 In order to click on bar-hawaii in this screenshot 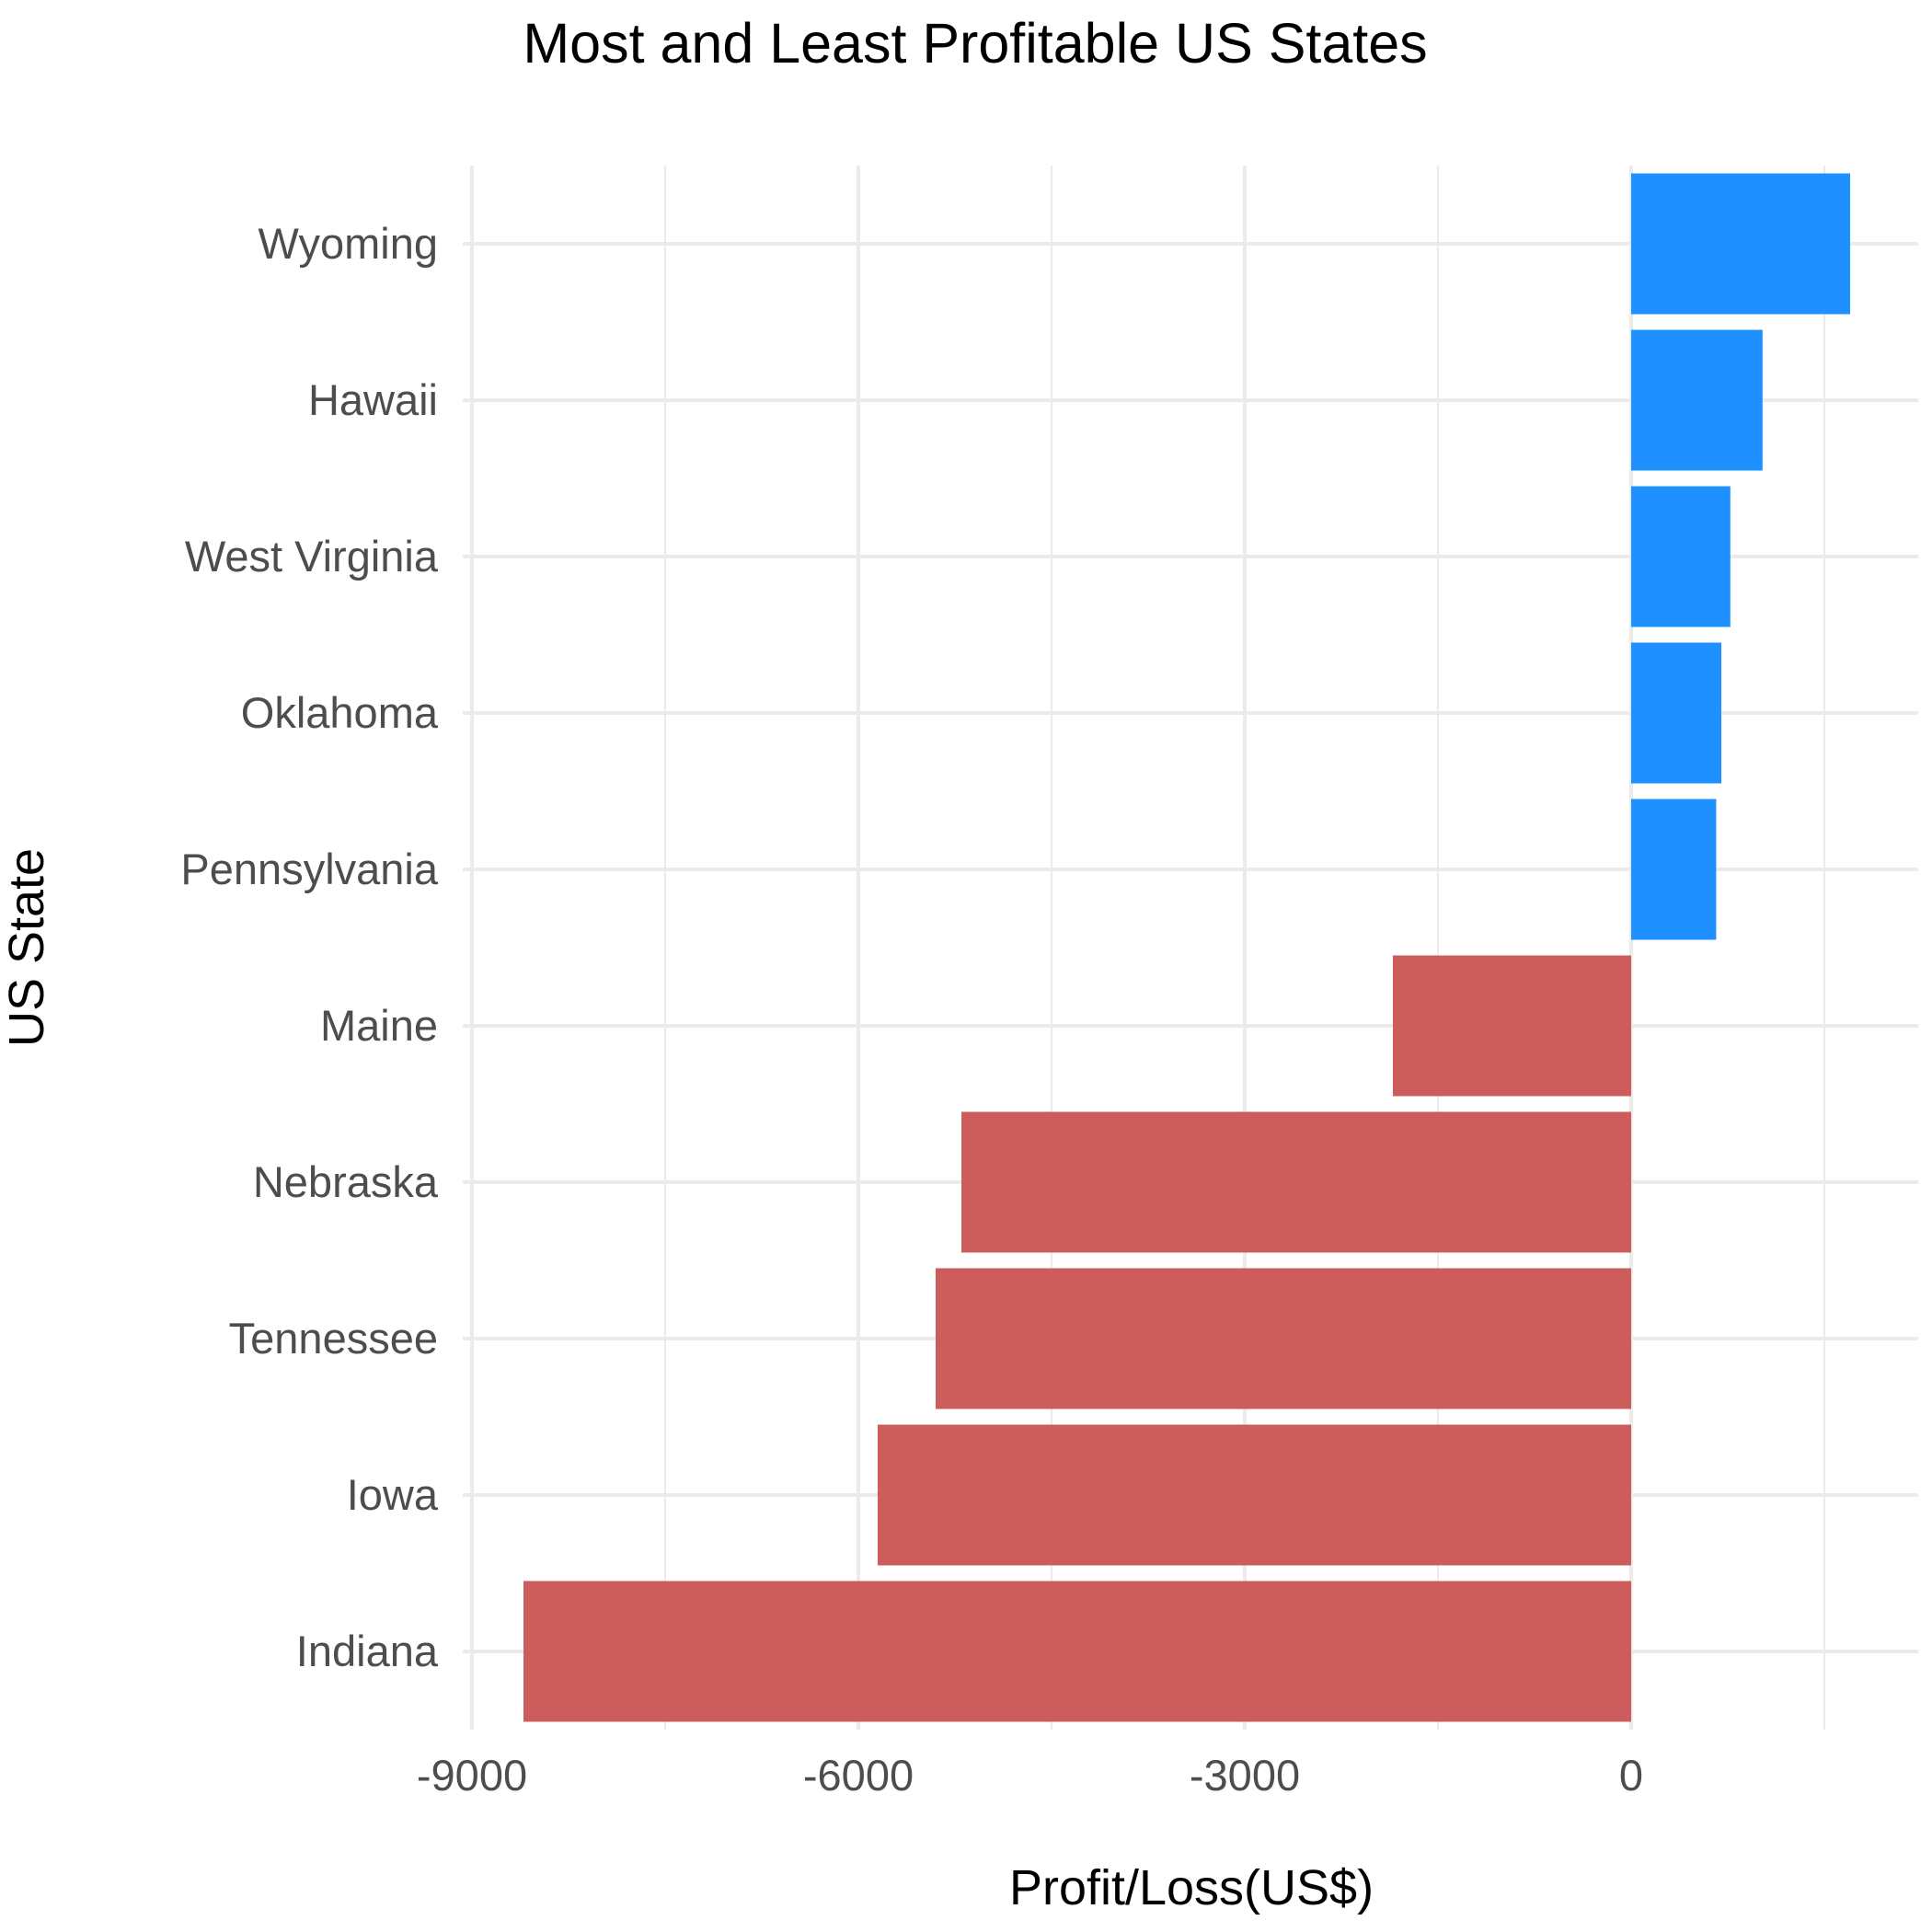, I will do `click(1697, 400)`.